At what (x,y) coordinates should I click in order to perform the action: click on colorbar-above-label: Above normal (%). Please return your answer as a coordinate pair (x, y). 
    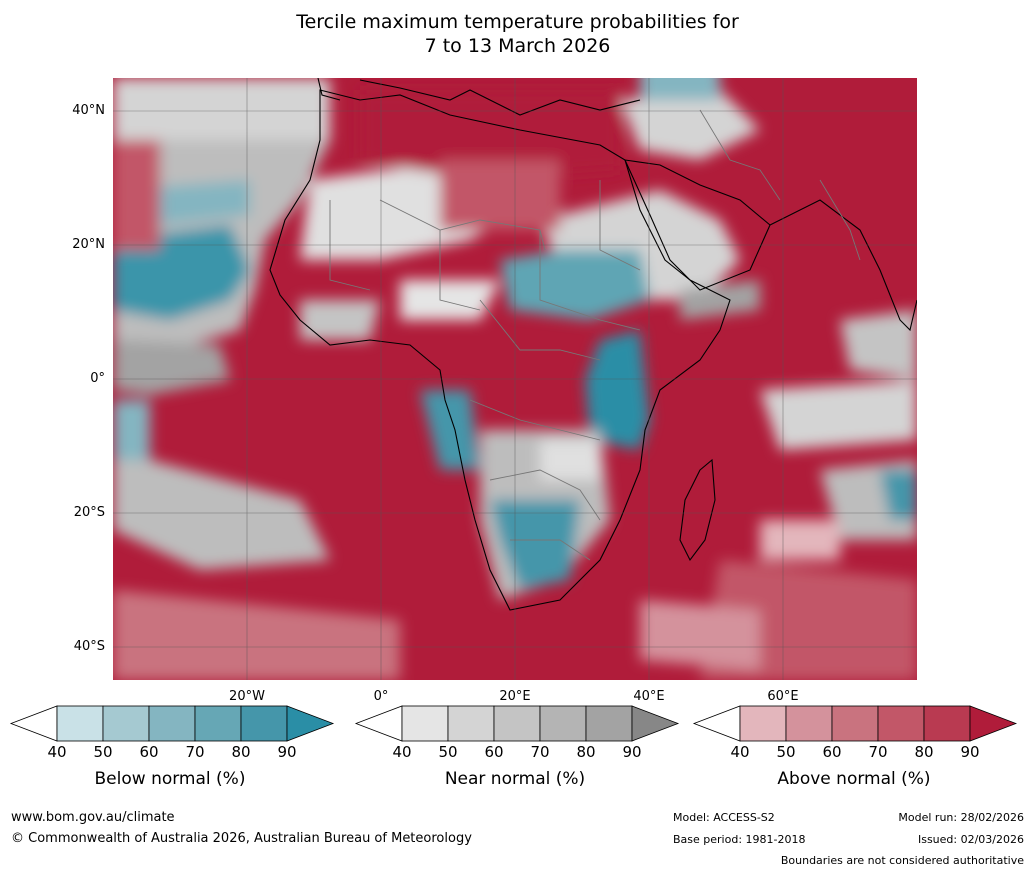
    Looking at the image, I should click on (854, 779).